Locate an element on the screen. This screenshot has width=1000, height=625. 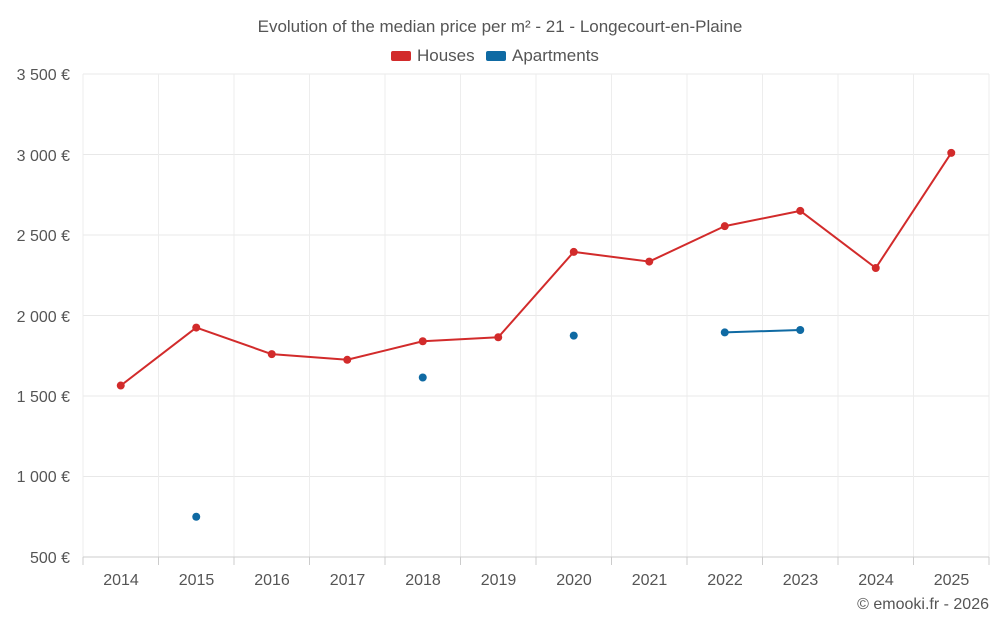
legend-label-houses: Houses is located at coordinates (446, 55).